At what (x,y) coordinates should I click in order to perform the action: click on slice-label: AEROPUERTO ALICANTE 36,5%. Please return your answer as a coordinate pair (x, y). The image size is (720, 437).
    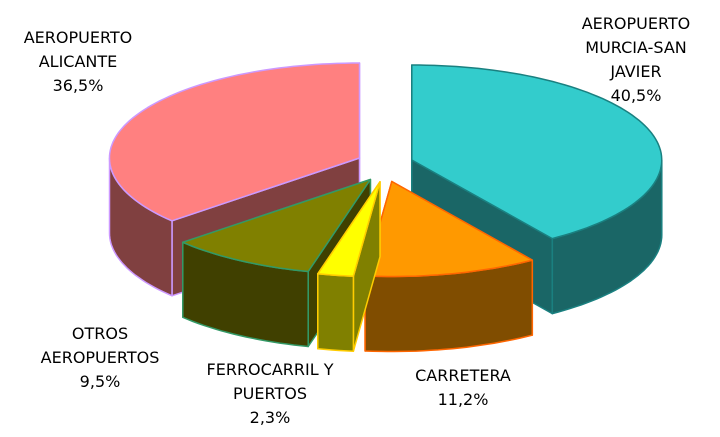
    Looking at the image, I should click on (78, 62).